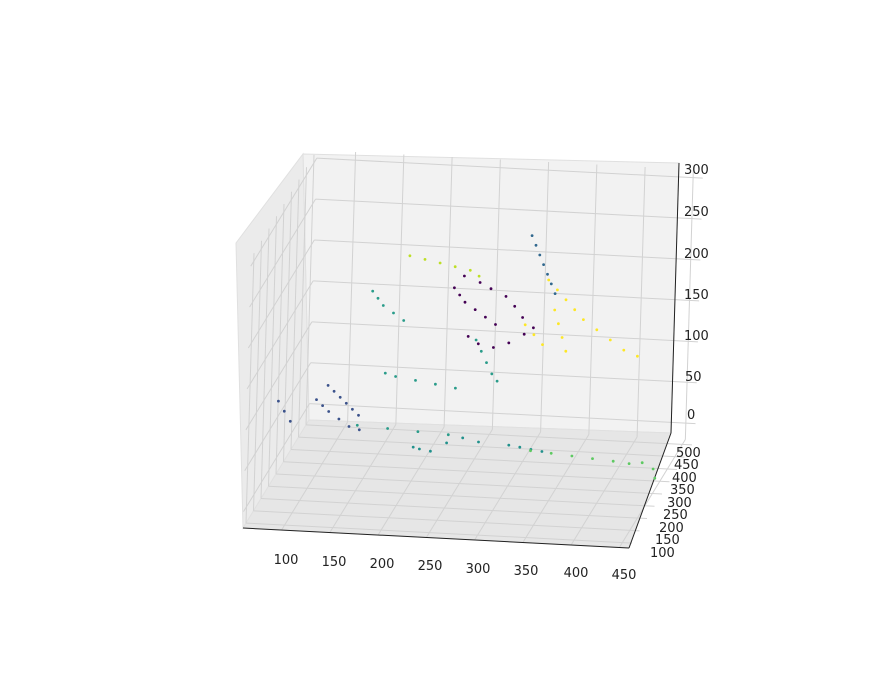 The height and width of the screenshot is (690, 891). What do you see at coordinates (650, 490) in the screenshot?
I see `y-axis-line` at bounding box center [650, 490].